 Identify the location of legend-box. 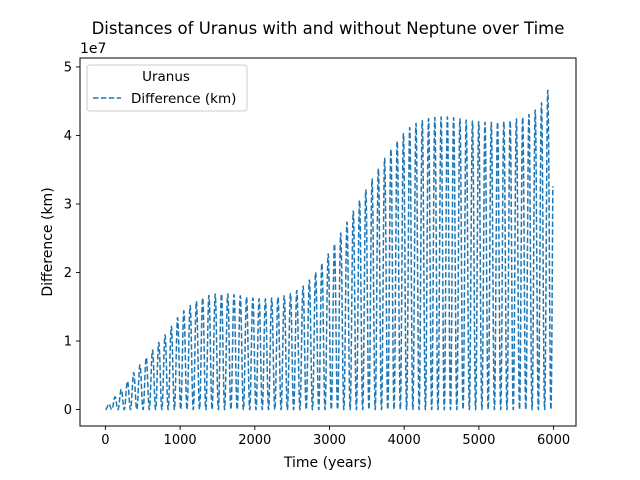
(167, 88).